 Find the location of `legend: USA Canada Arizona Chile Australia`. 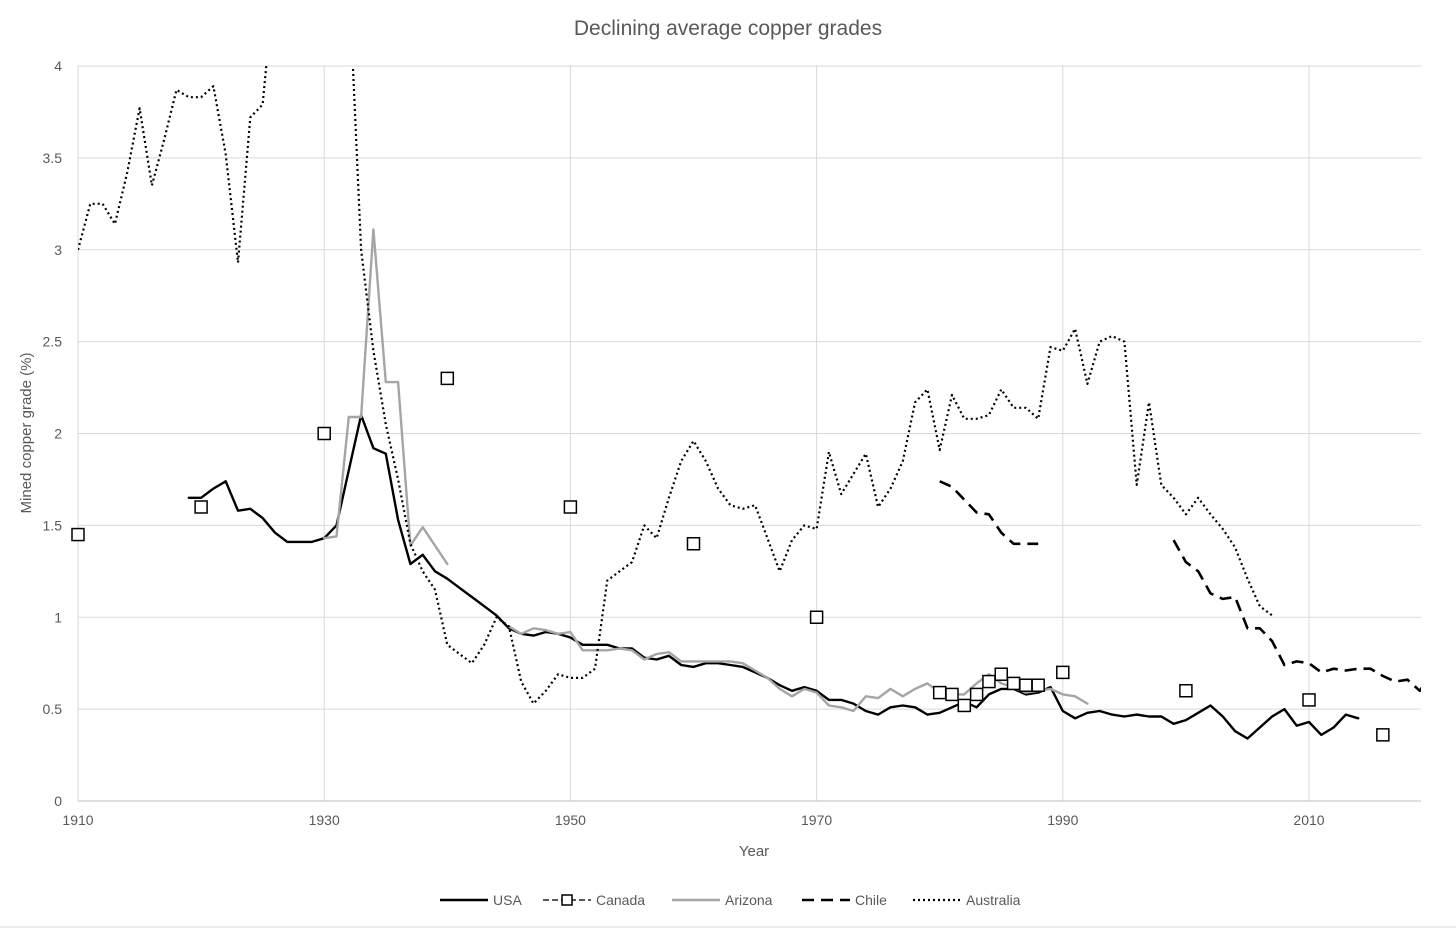

legend: USA Canada Arizona Chile Australia is located at coordinates (730, 900).